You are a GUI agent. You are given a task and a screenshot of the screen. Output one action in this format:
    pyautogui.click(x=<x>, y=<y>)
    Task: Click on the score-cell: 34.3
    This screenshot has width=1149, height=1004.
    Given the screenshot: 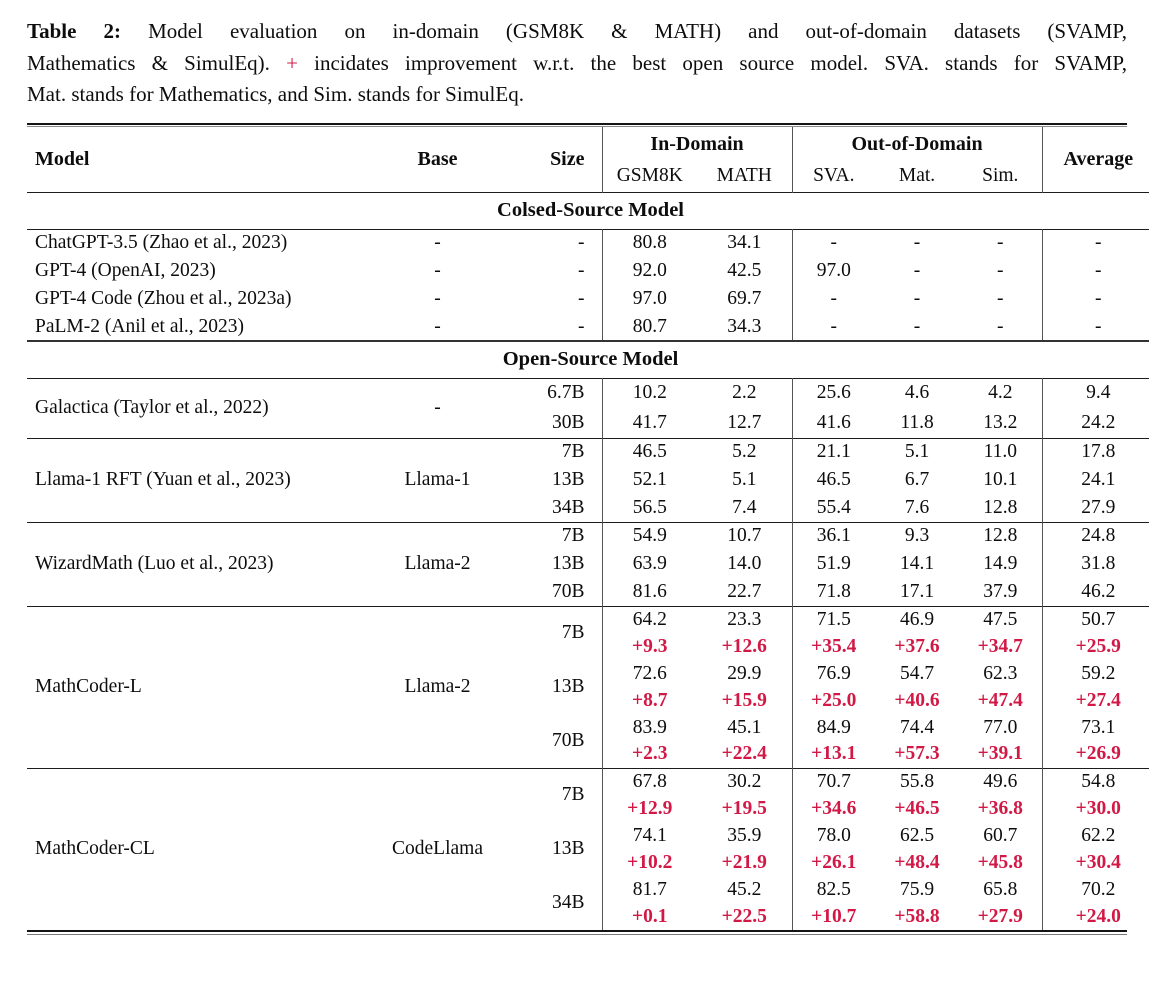 What is the action you would take?
    pyautogui.click(x=745, y=327)
    